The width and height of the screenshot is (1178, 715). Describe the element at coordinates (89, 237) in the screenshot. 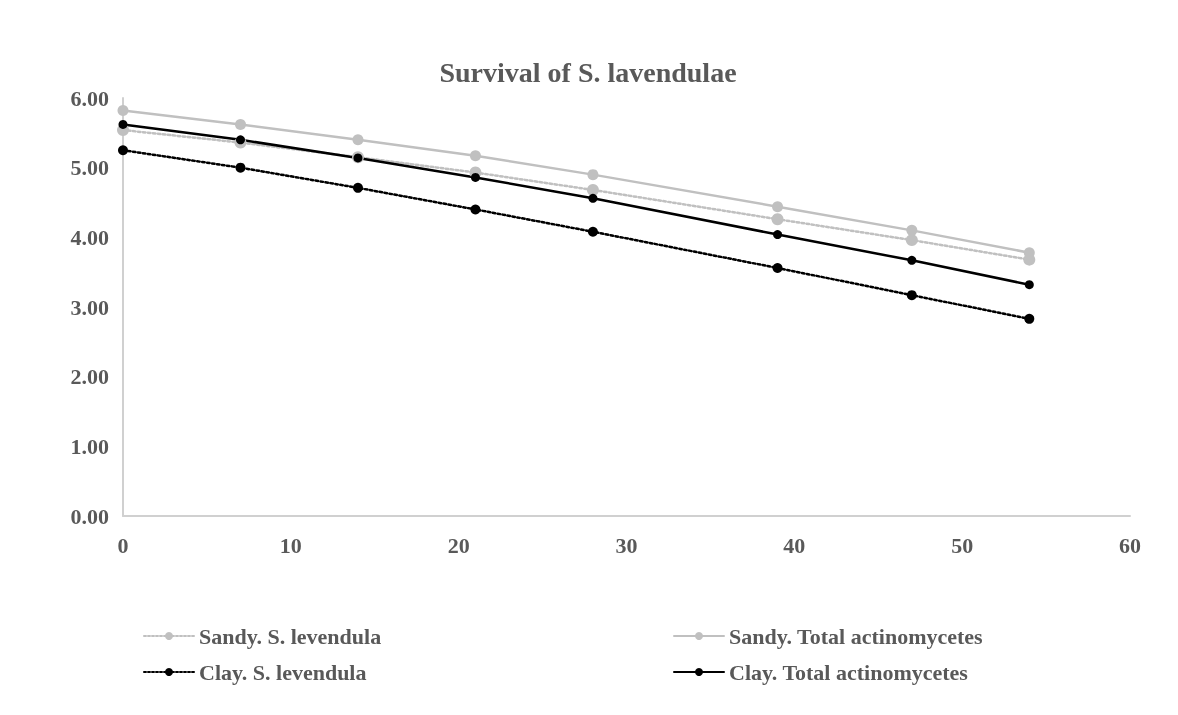

I see `y-tick-label: 4.00` at that location.